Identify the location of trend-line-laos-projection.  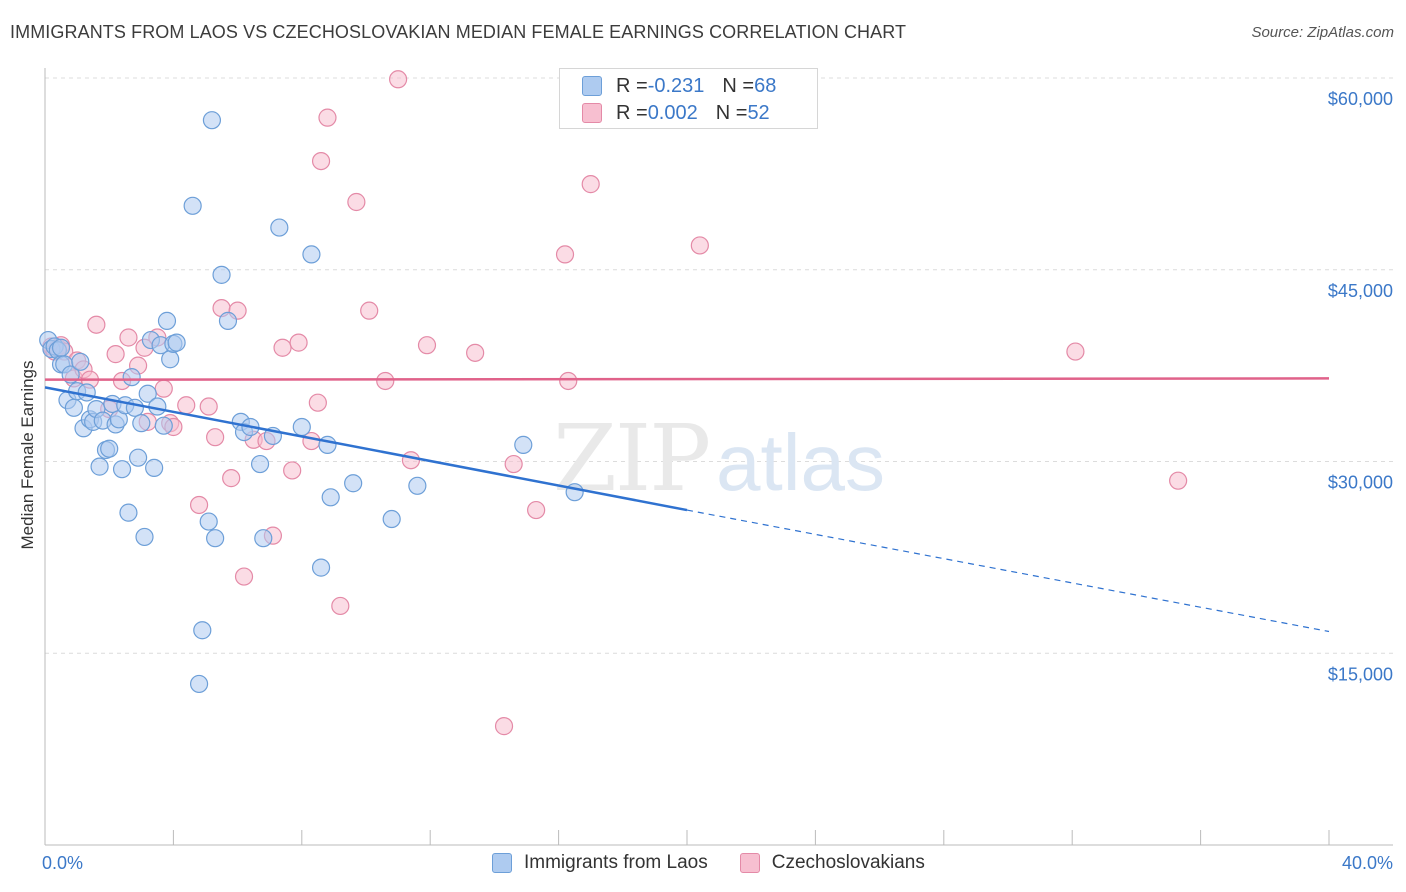
(1008, 571).